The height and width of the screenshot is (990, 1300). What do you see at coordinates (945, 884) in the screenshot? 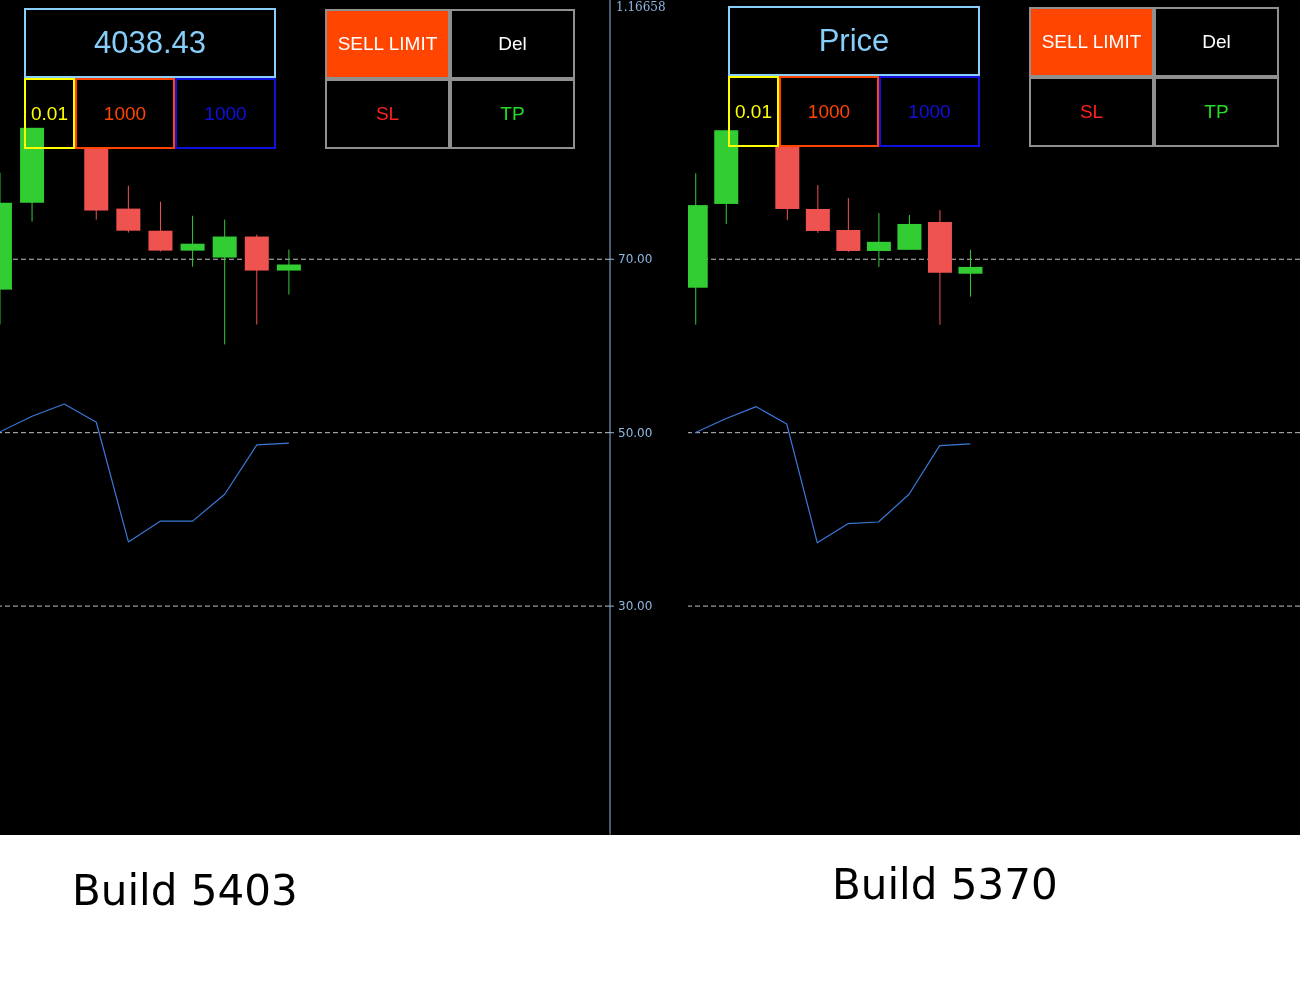
I see `text: Build 5370` at bounding box center [945, 884].